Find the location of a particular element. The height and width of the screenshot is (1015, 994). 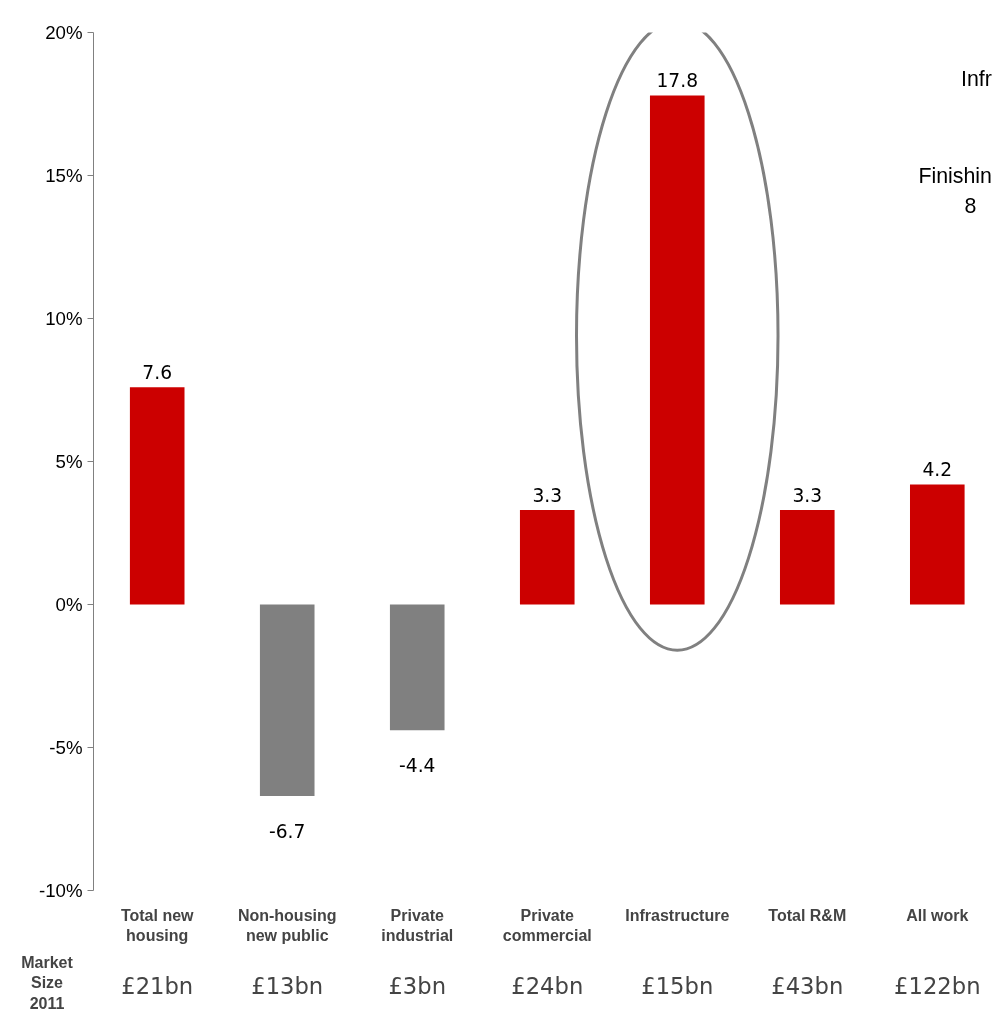

text: £24bn is located at coordinates (547, 986).